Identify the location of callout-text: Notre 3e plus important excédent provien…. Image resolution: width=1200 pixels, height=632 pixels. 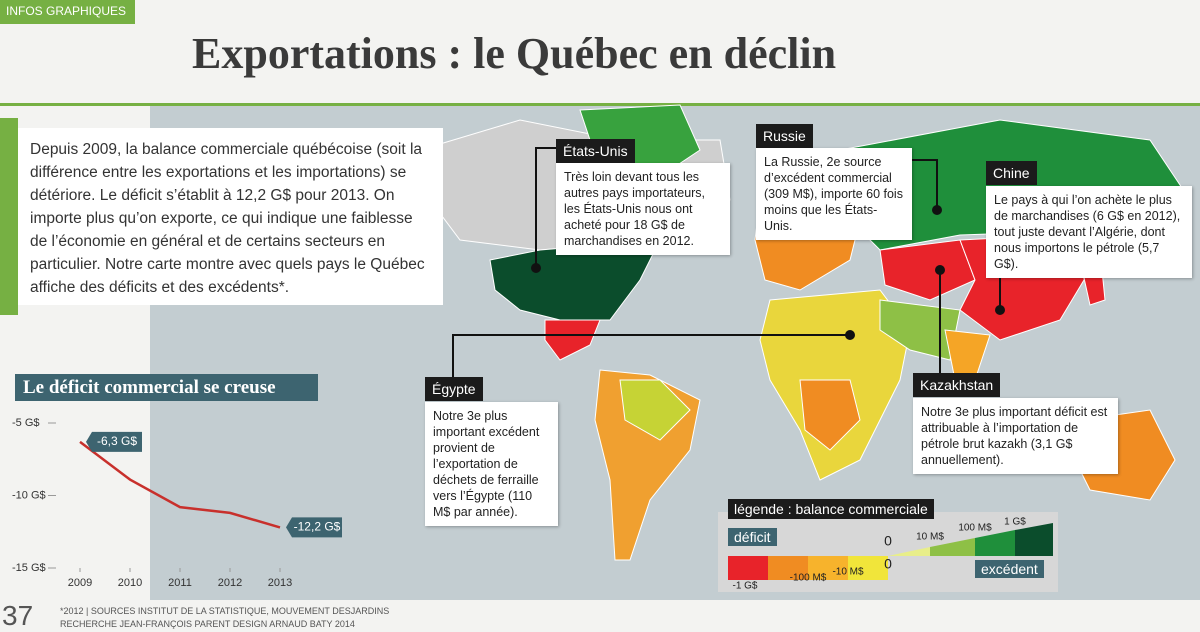
(491, 464).